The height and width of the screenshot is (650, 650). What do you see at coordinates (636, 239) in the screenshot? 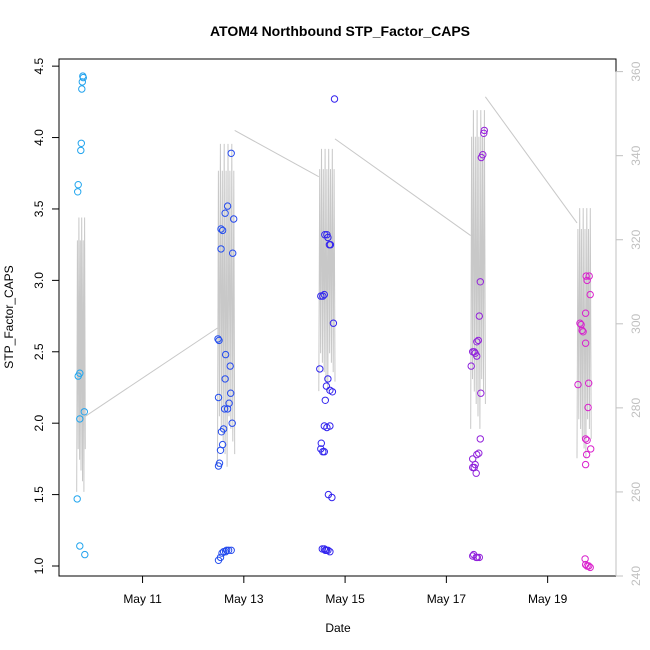
I see `y2-tick-label: 320` at bounding box center [636, 239].